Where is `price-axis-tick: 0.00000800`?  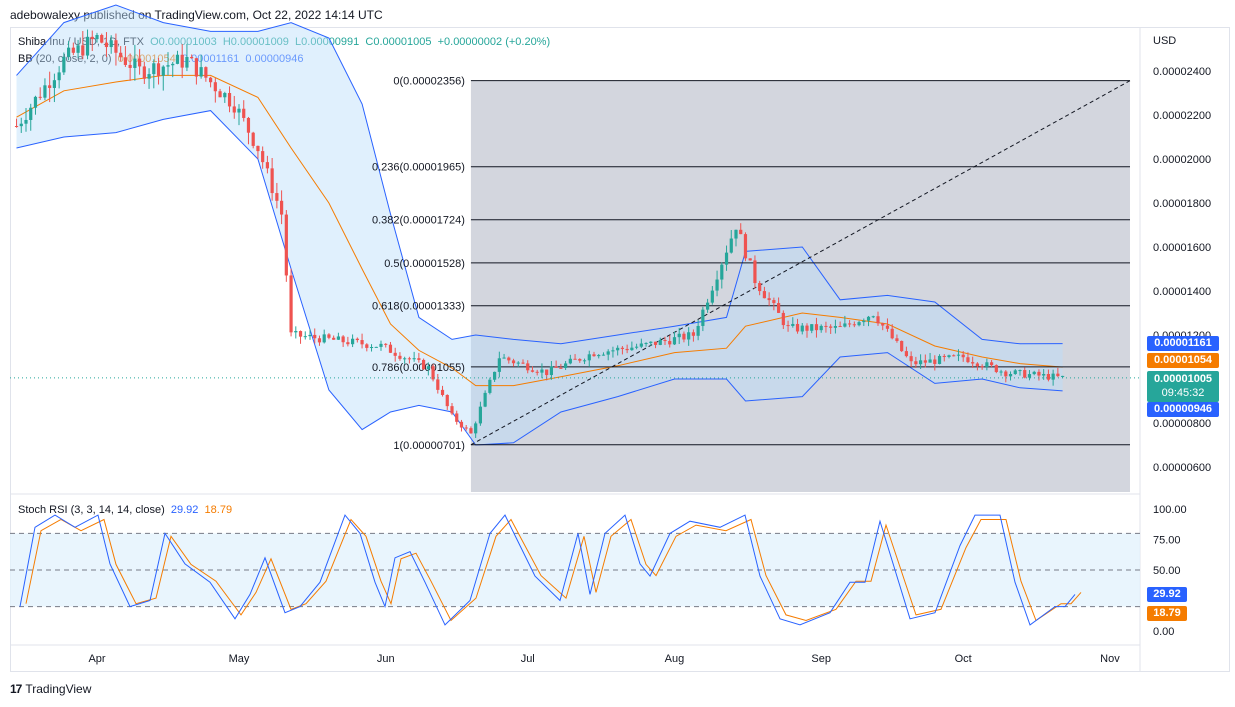 price-axis-tick: 0.00000800 is located at coordinates (1182, 424).